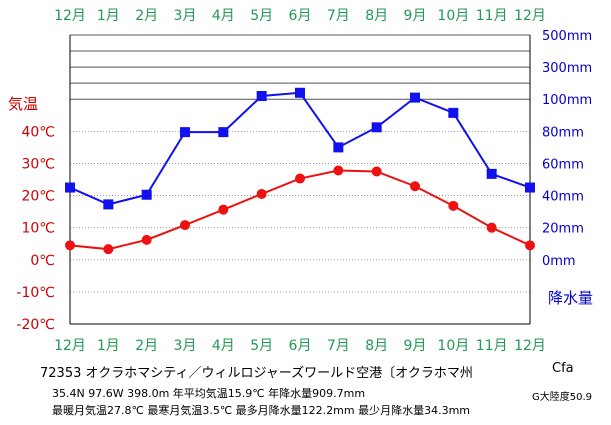 The image size is (611, 425). What do you see at coordinates (453, 16) in the screenshot?
I see `month-label-top: 10月` at bounding box center [453, 16].